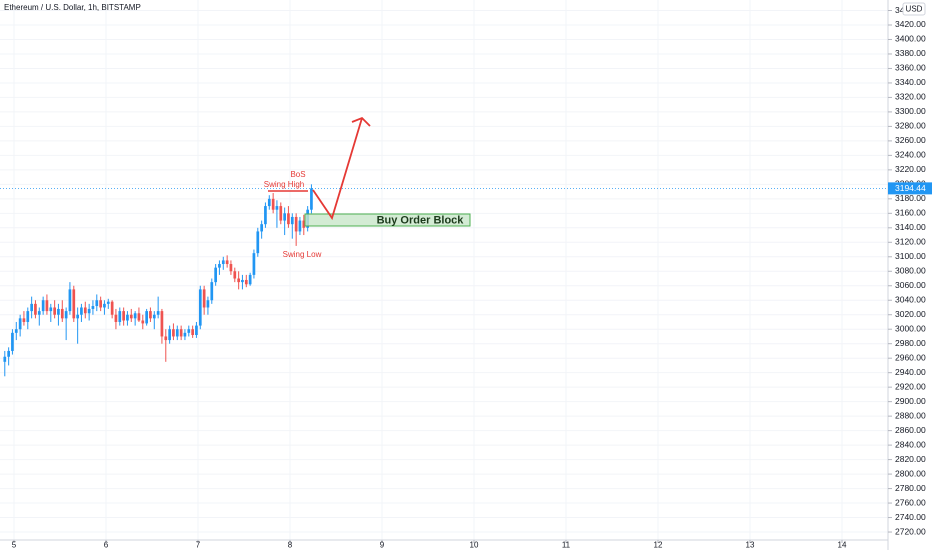 The image size is (932, 550). I want to click on x-tick-label: 7, so click(198, 545).